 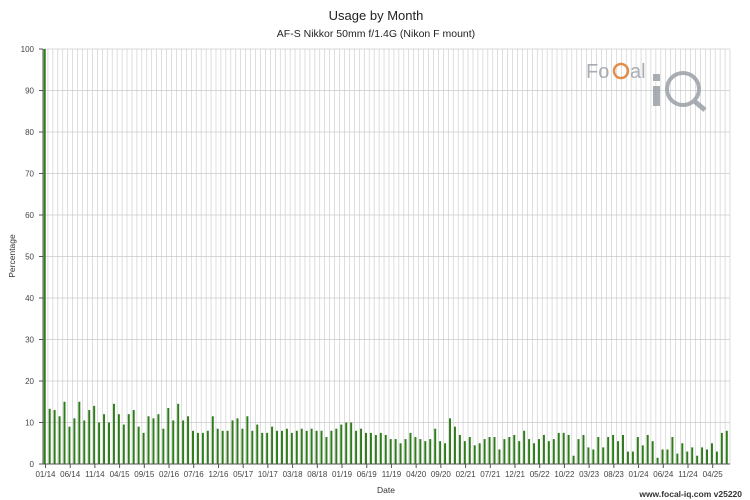 I want to click on bar-02/18, so click(x=286, y=446).